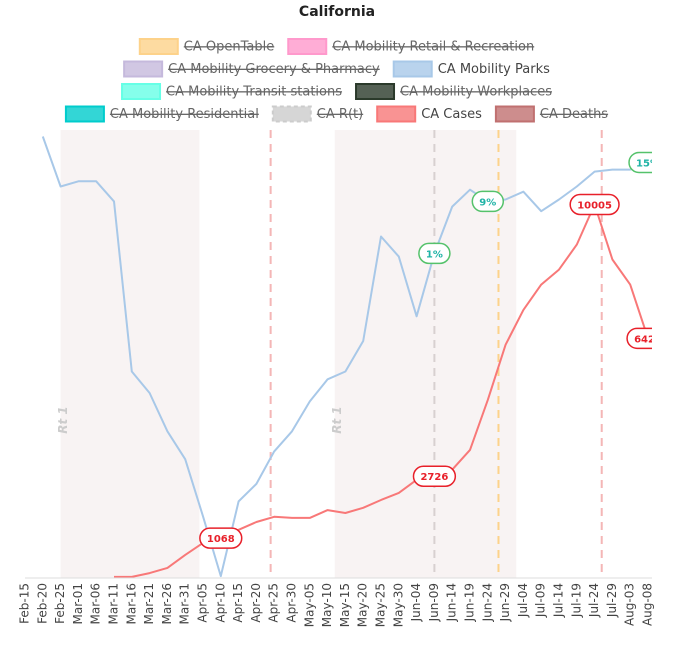 The image size is (675, 648). Describe the element at coordinates (238, 603) in the screenshot. I see `x-tick-label: Apr-15` at that location.